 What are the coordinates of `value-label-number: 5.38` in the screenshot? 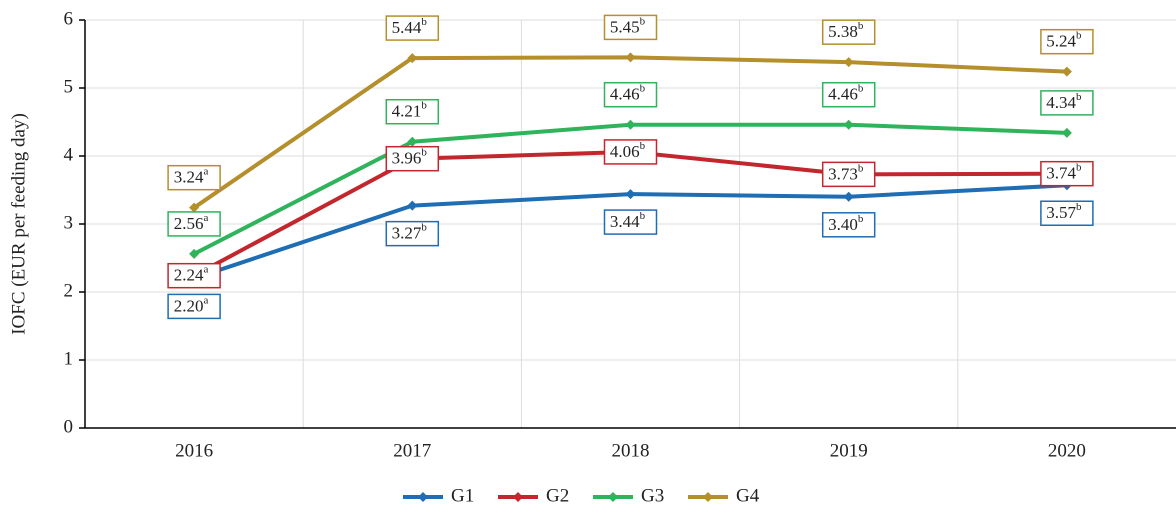 It's located at (843, 31).